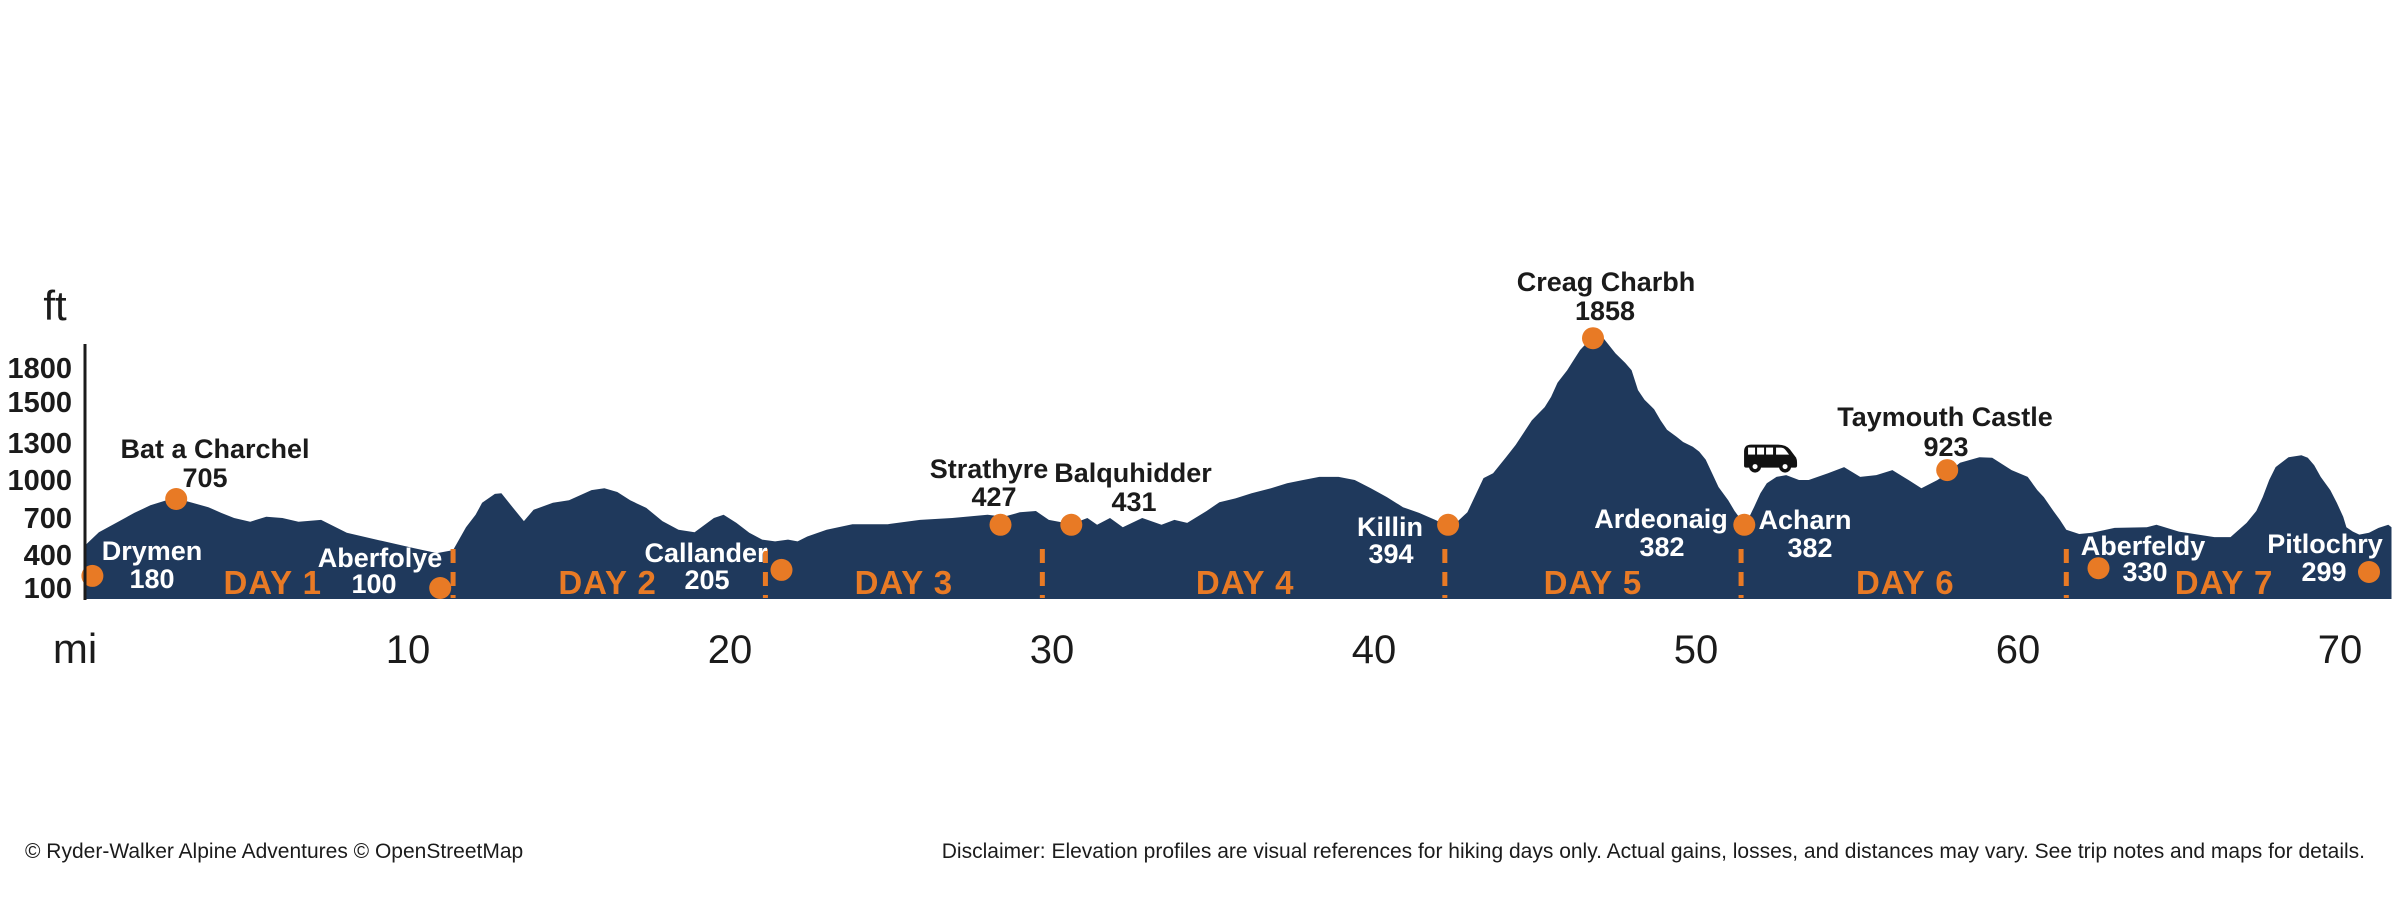  Describe the element at coordinates (2323, 572) in the screenshot. I see `waypoint-elevation-pitlochry: 299` at that location.